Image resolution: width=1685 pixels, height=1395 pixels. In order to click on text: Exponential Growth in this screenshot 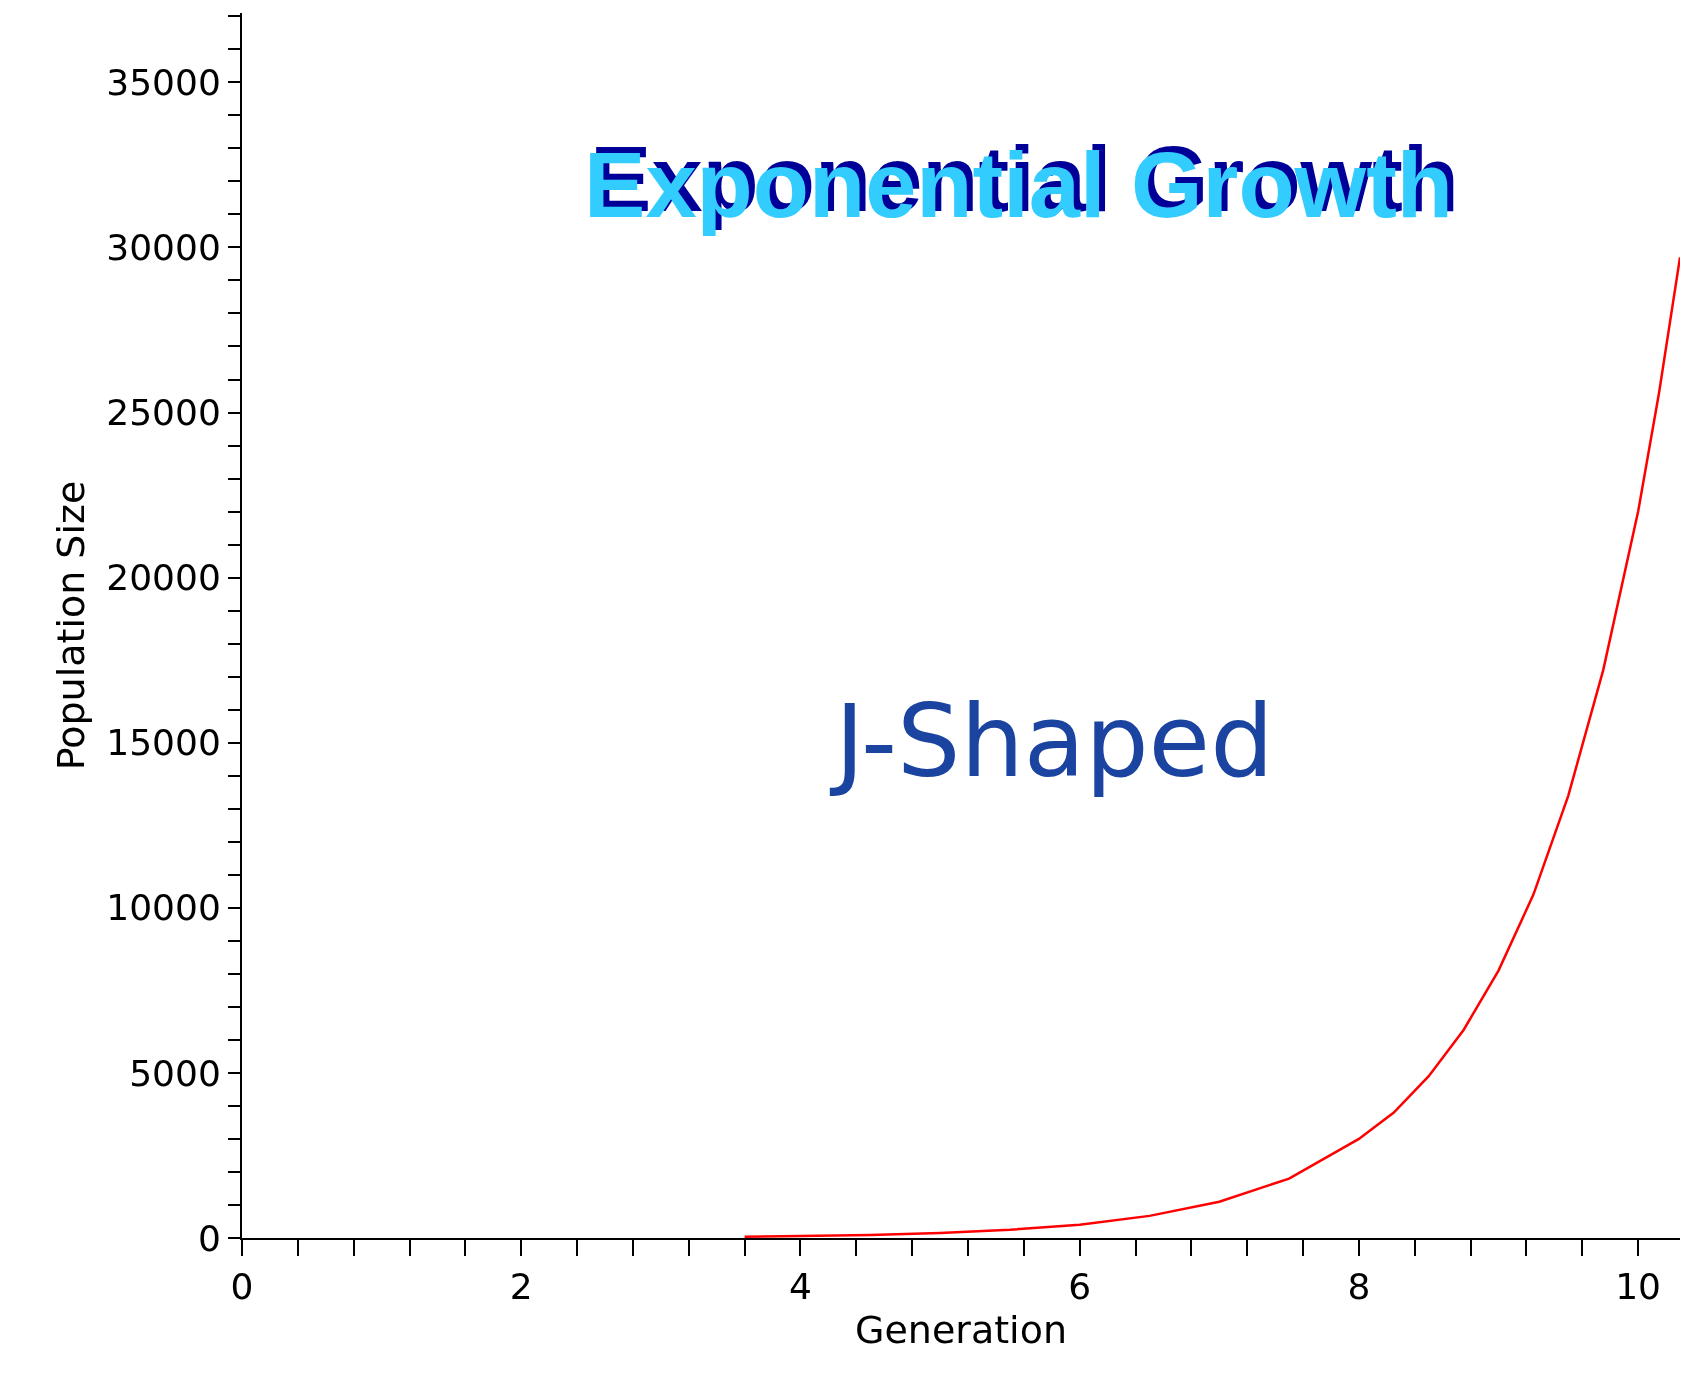, I will do `click(1018, 184)`.